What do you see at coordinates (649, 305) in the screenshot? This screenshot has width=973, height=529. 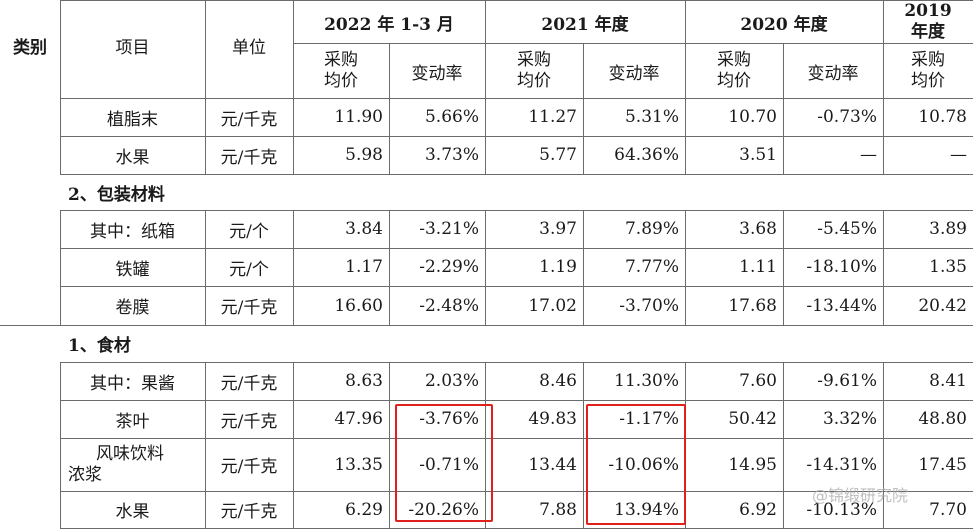 I see `row-value: -3.70%` at bounding box center [649, 305].